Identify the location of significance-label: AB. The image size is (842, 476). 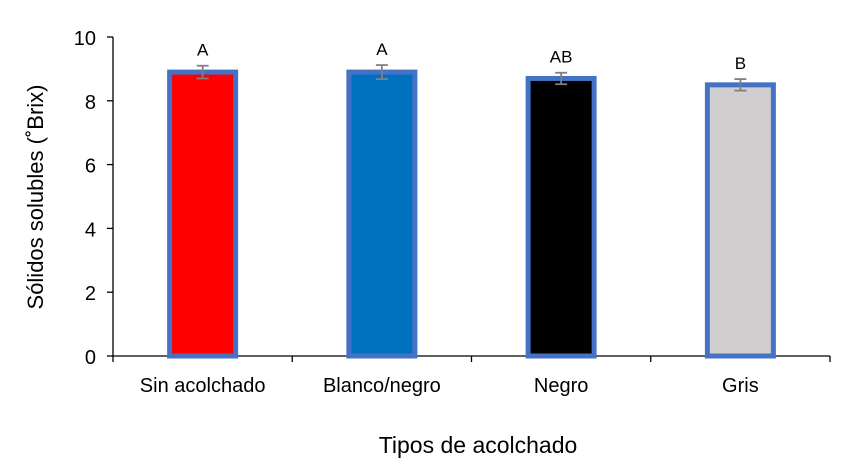
(561, 57).